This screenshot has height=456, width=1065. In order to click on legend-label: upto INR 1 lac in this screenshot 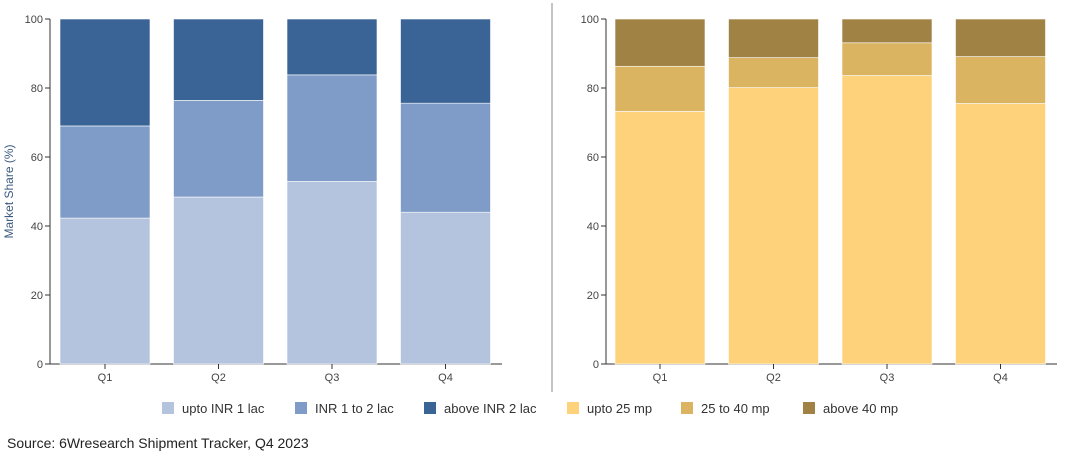, I will do `click(223, 408)`.